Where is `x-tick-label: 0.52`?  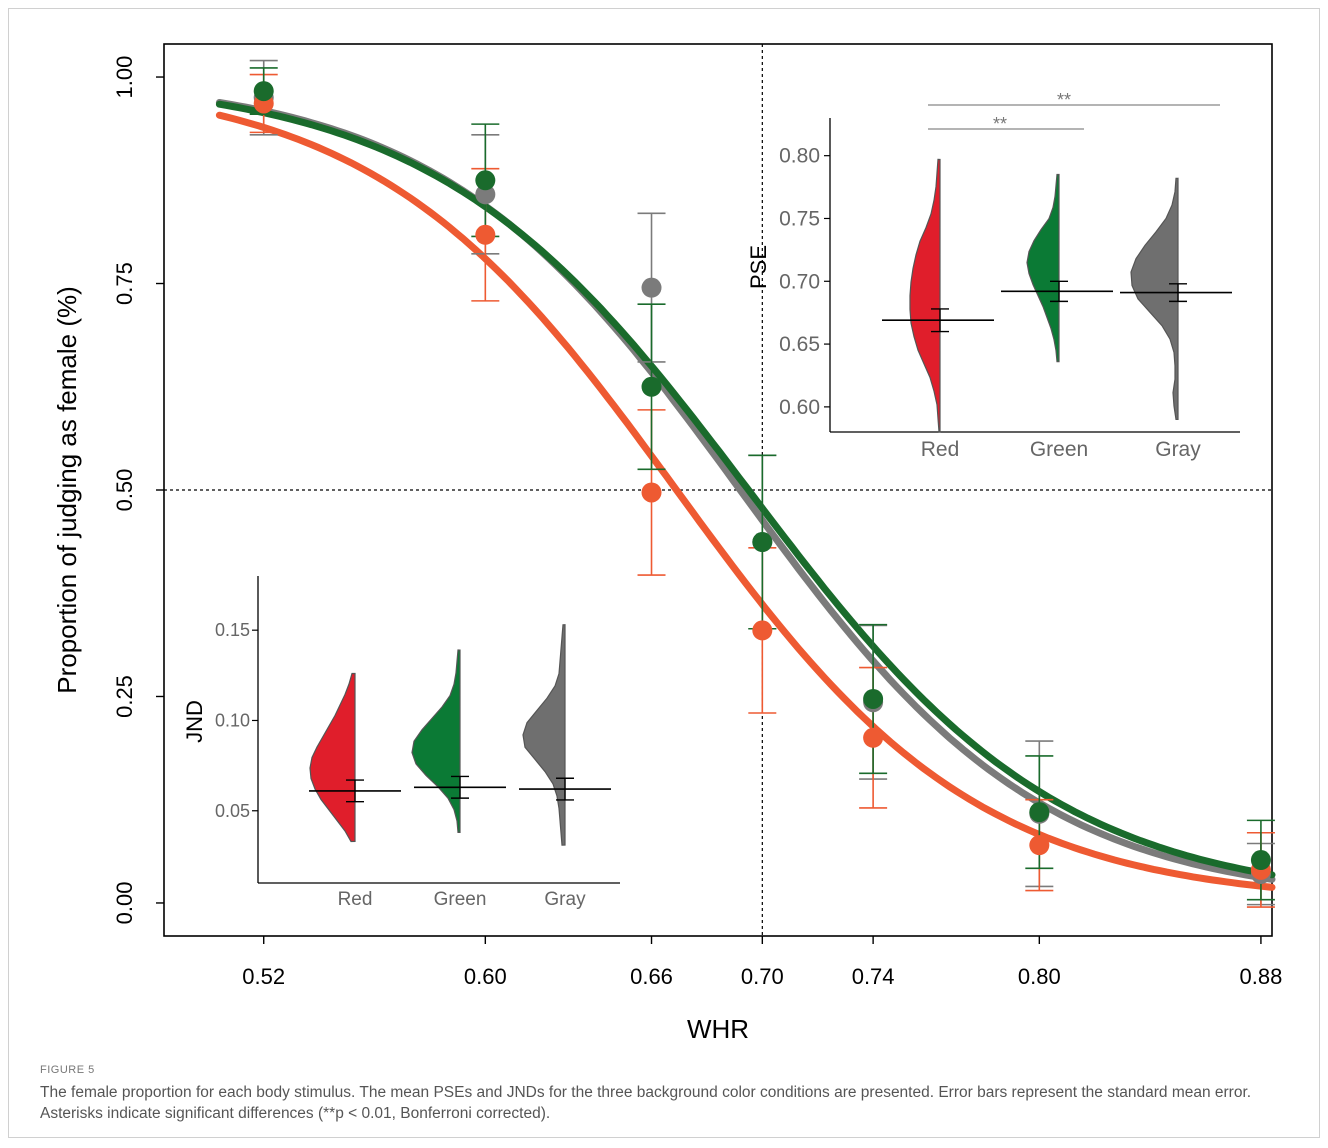
x-tick-label: 0.52 is located at coordinates (263, 976).